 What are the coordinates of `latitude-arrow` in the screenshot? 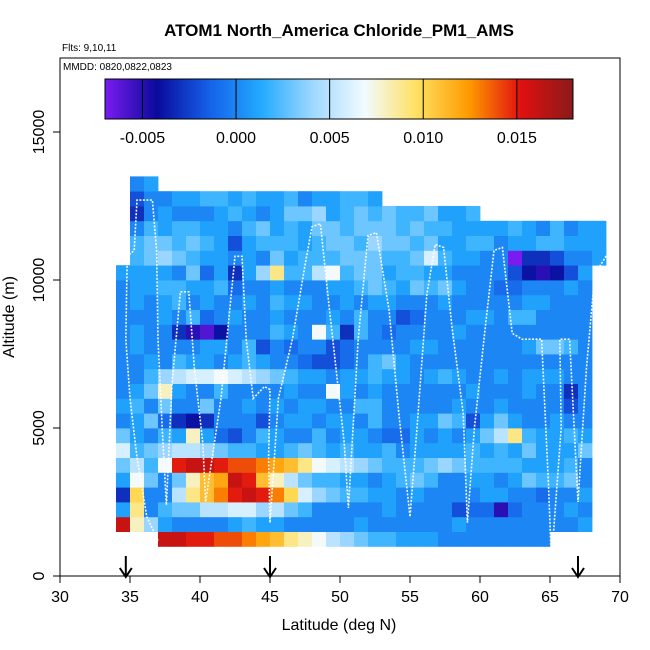 It's located at (125, 567).